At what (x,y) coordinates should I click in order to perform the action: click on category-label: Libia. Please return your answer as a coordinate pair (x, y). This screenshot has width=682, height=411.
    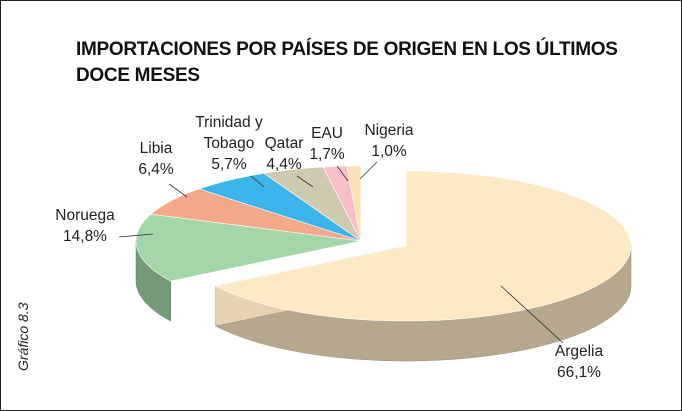
    Looking at the image, I should click on (156, 148).